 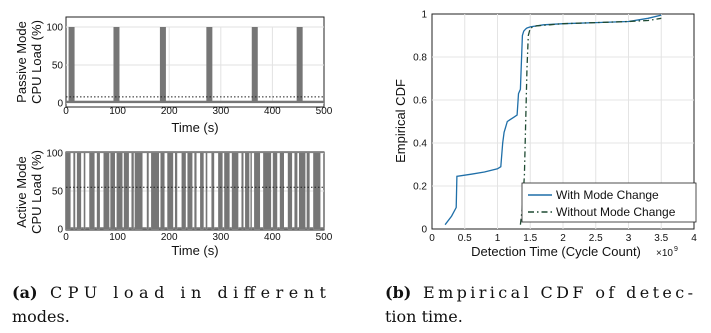 What do you see at coordinates (420, 101) in the screenshot?
I see `y-tick-label: 0.6` at bounding box center [420, 101].